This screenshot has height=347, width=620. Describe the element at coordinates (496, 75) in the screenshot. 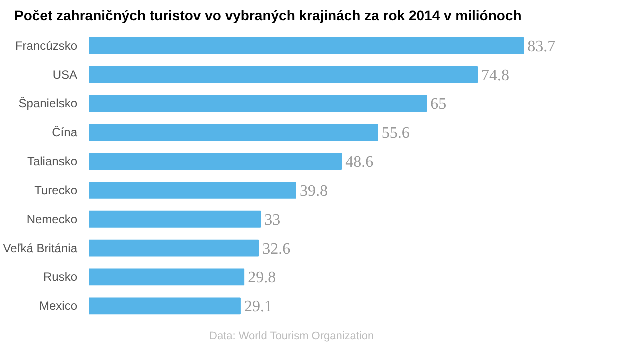

I see `data-label: 74.8` at that location.